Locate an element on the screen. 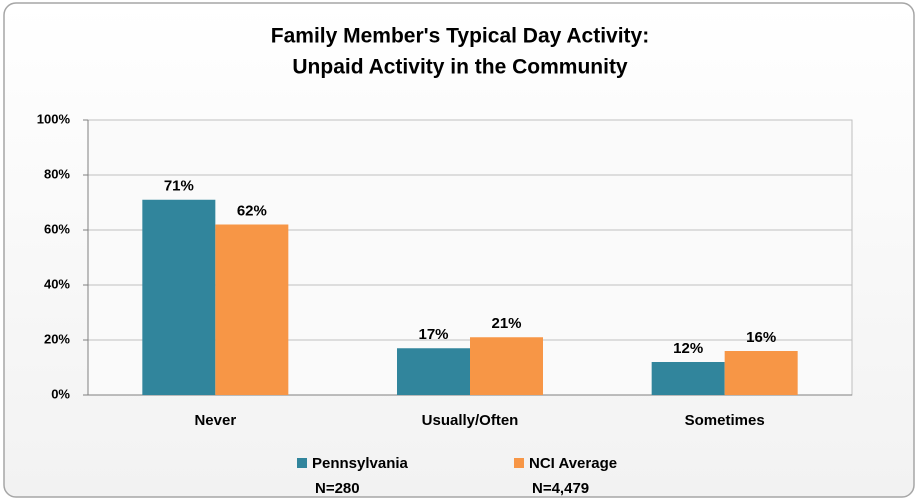 This screenshot has width=919, height=501. legend-label: N=280 is located at coordinates (337, 488).